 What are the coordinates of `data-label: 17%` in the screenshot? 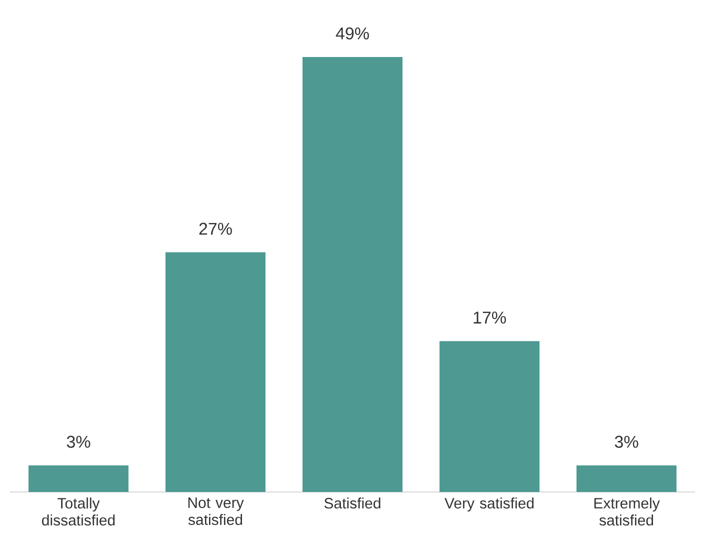 It's located at (490, 318).